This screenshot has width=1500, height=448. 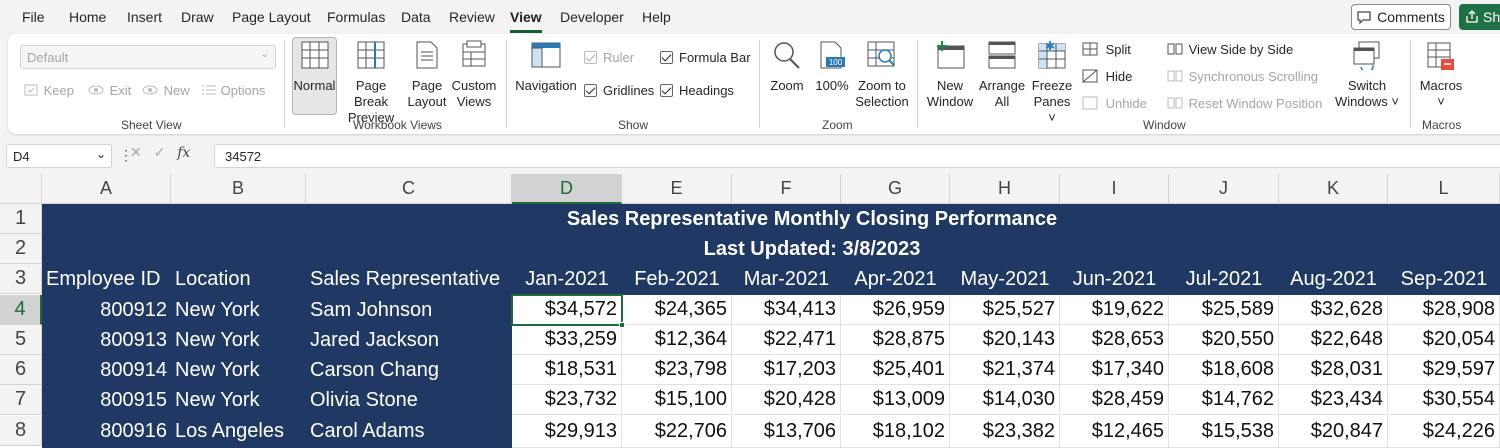 What do you see at coordinates (166, 90) in the screenshot?
I see `new-view-button: New` at bounding box center [166, 90].